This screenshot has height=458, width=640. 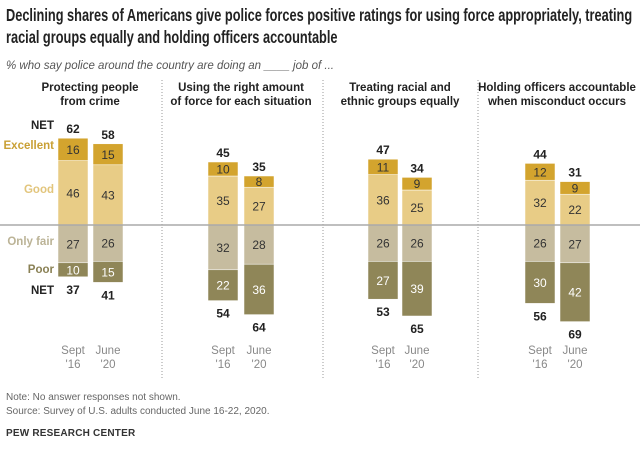 I want to click on data-label-good: 43, so click(x=108, y=195).